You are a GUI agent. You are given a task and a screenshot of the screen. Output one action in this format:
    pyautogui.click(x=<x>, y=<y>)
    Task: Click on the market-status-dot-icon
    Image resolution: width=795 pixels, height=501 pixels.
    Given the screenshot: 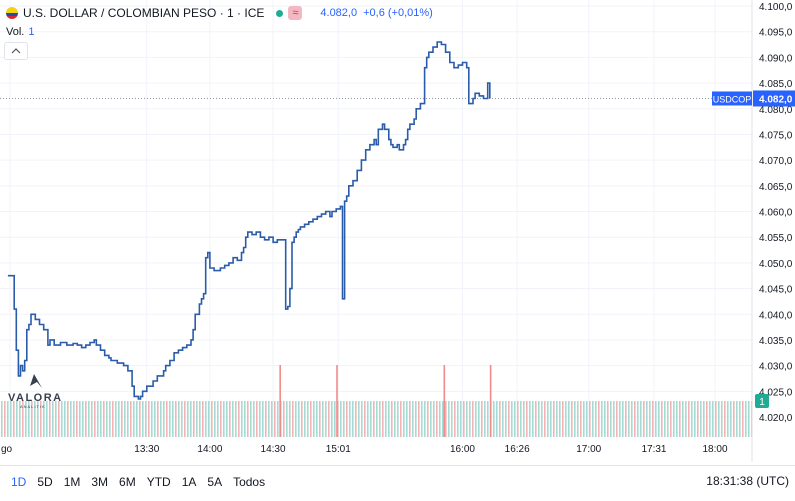 What is the action you would take?
    pyautogui.click(x=280, y=13)
    